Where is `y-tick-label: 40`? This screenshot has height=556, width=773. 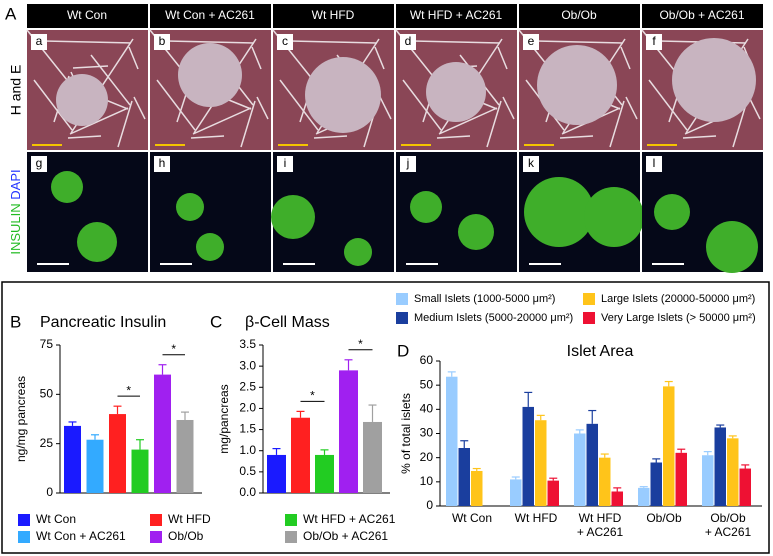
y-tick-label: 40 is located at coordinates (427, 409).